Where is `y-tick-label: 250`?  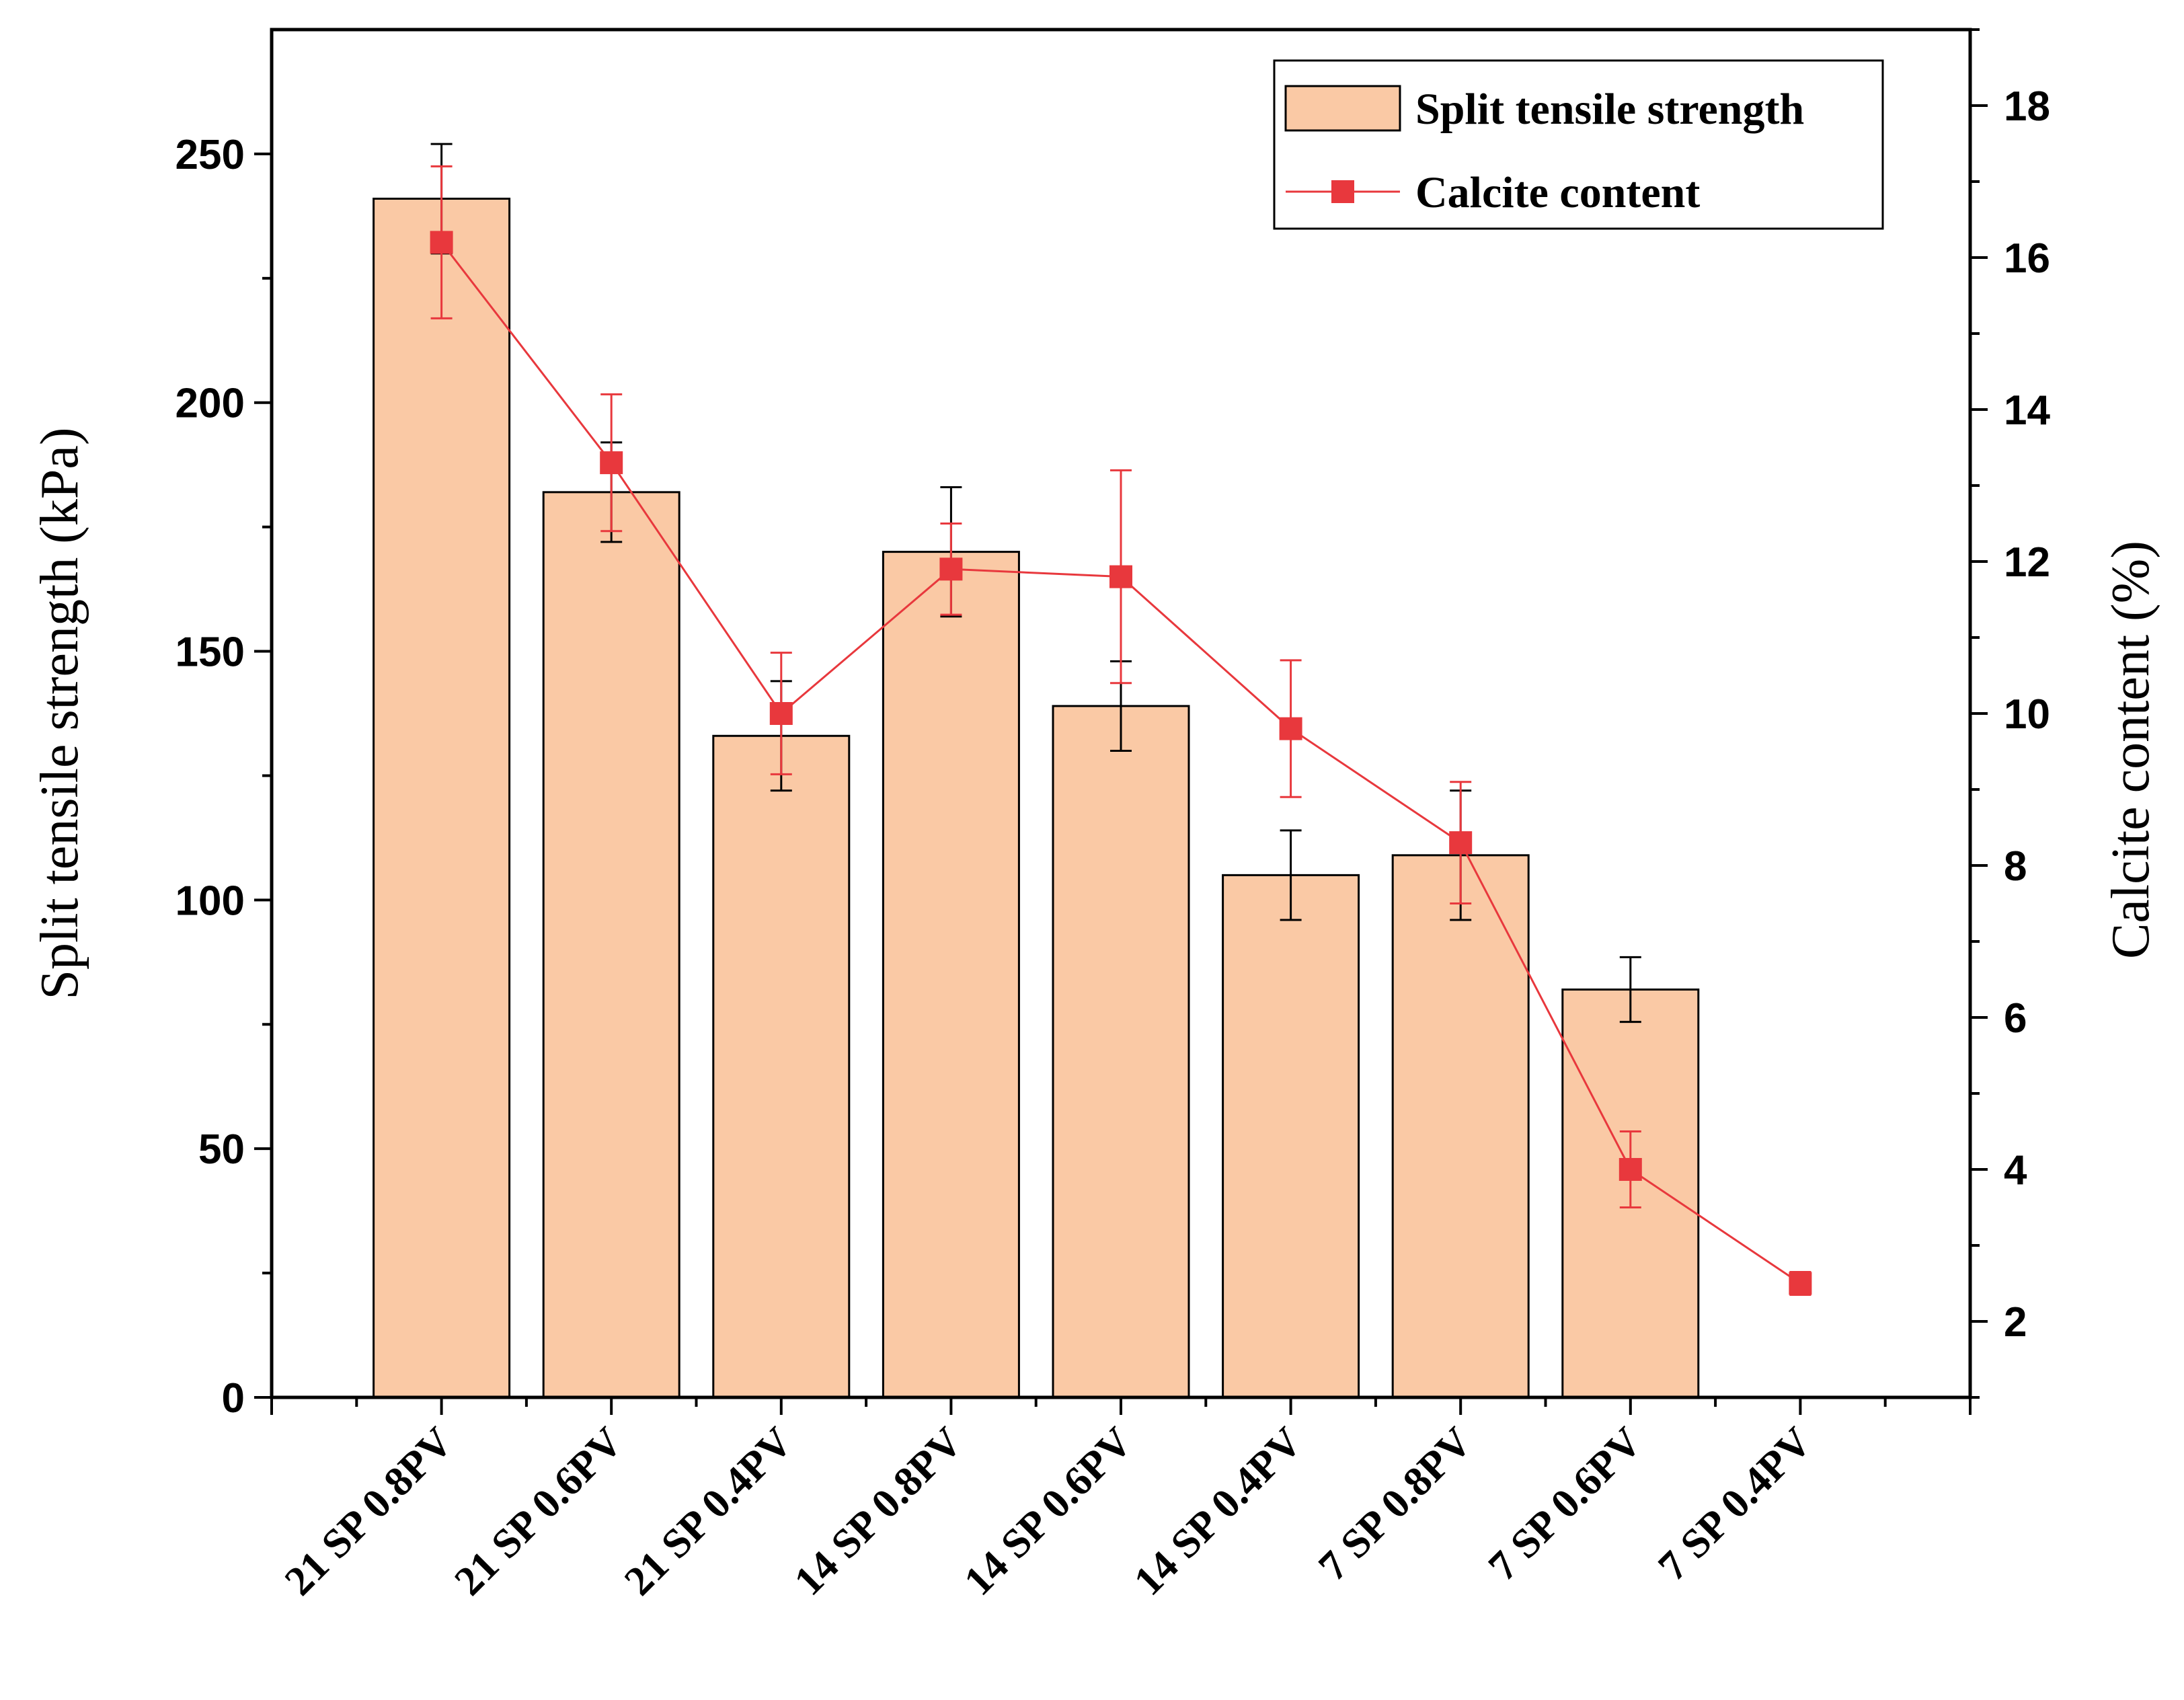 y-tick-label: 250 is located at coordinates (210, 155).